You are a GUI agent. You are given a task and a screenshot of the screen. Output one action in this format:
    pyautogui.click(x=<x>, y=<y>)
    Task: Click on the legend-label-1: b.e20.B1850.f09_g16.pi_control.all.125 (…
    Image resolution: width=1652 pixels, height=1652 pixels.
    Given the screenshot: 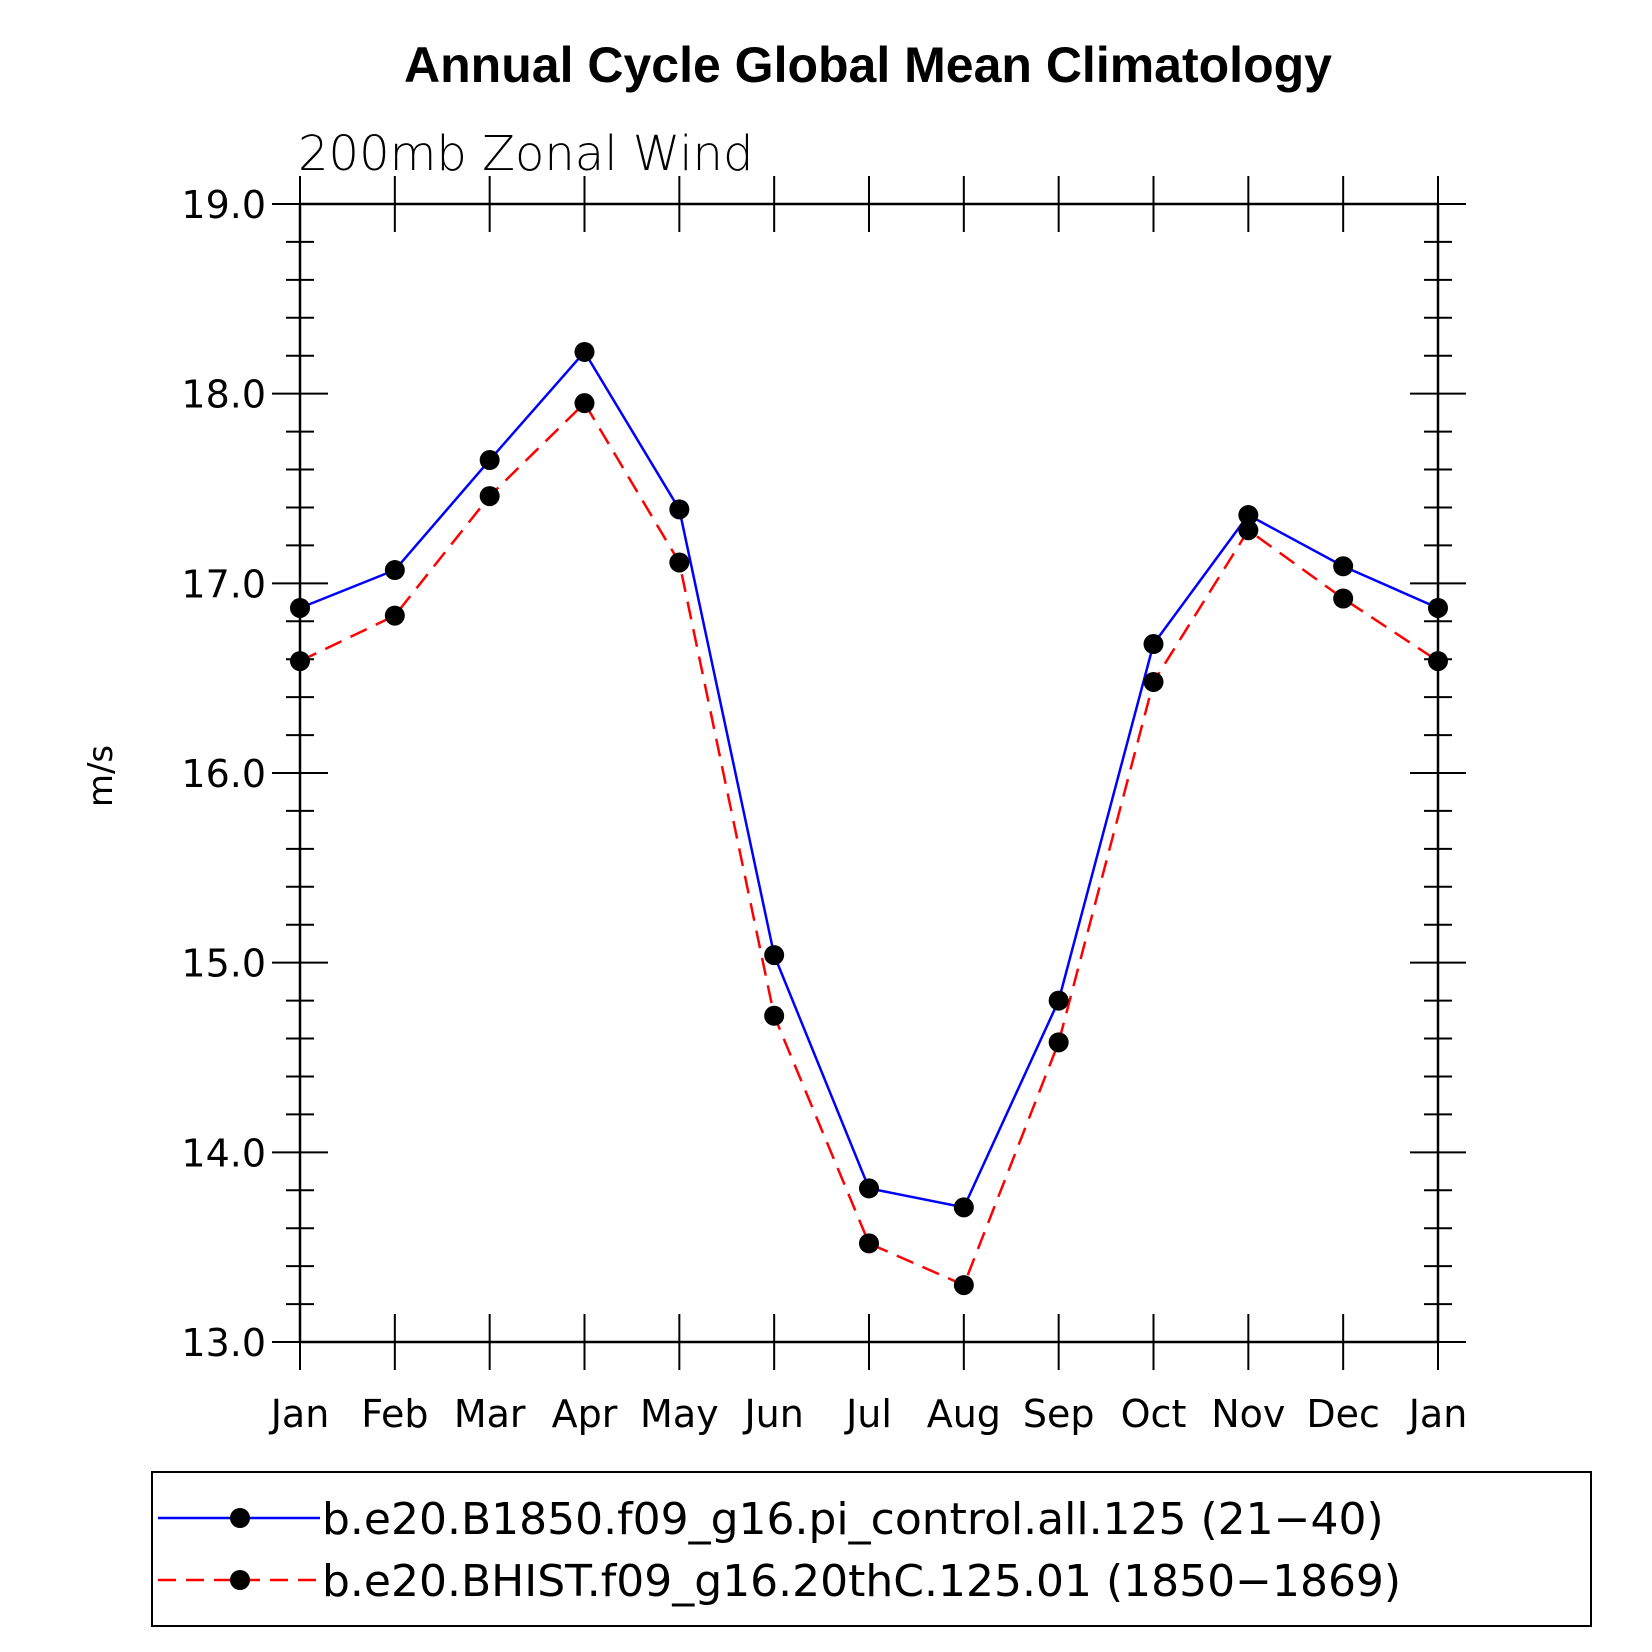 What is the action you would take?
    pyautogui.click(x=853, y=1519)
    